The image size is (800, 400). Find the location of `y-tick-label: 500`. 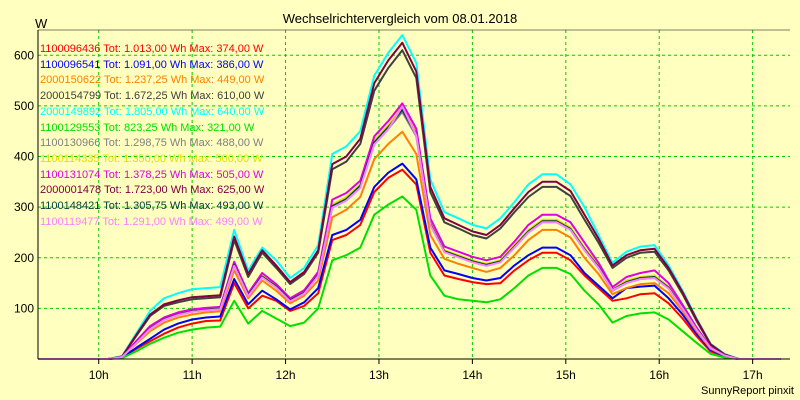

y-tick-label: 500 is located at coordinates (24, 106).